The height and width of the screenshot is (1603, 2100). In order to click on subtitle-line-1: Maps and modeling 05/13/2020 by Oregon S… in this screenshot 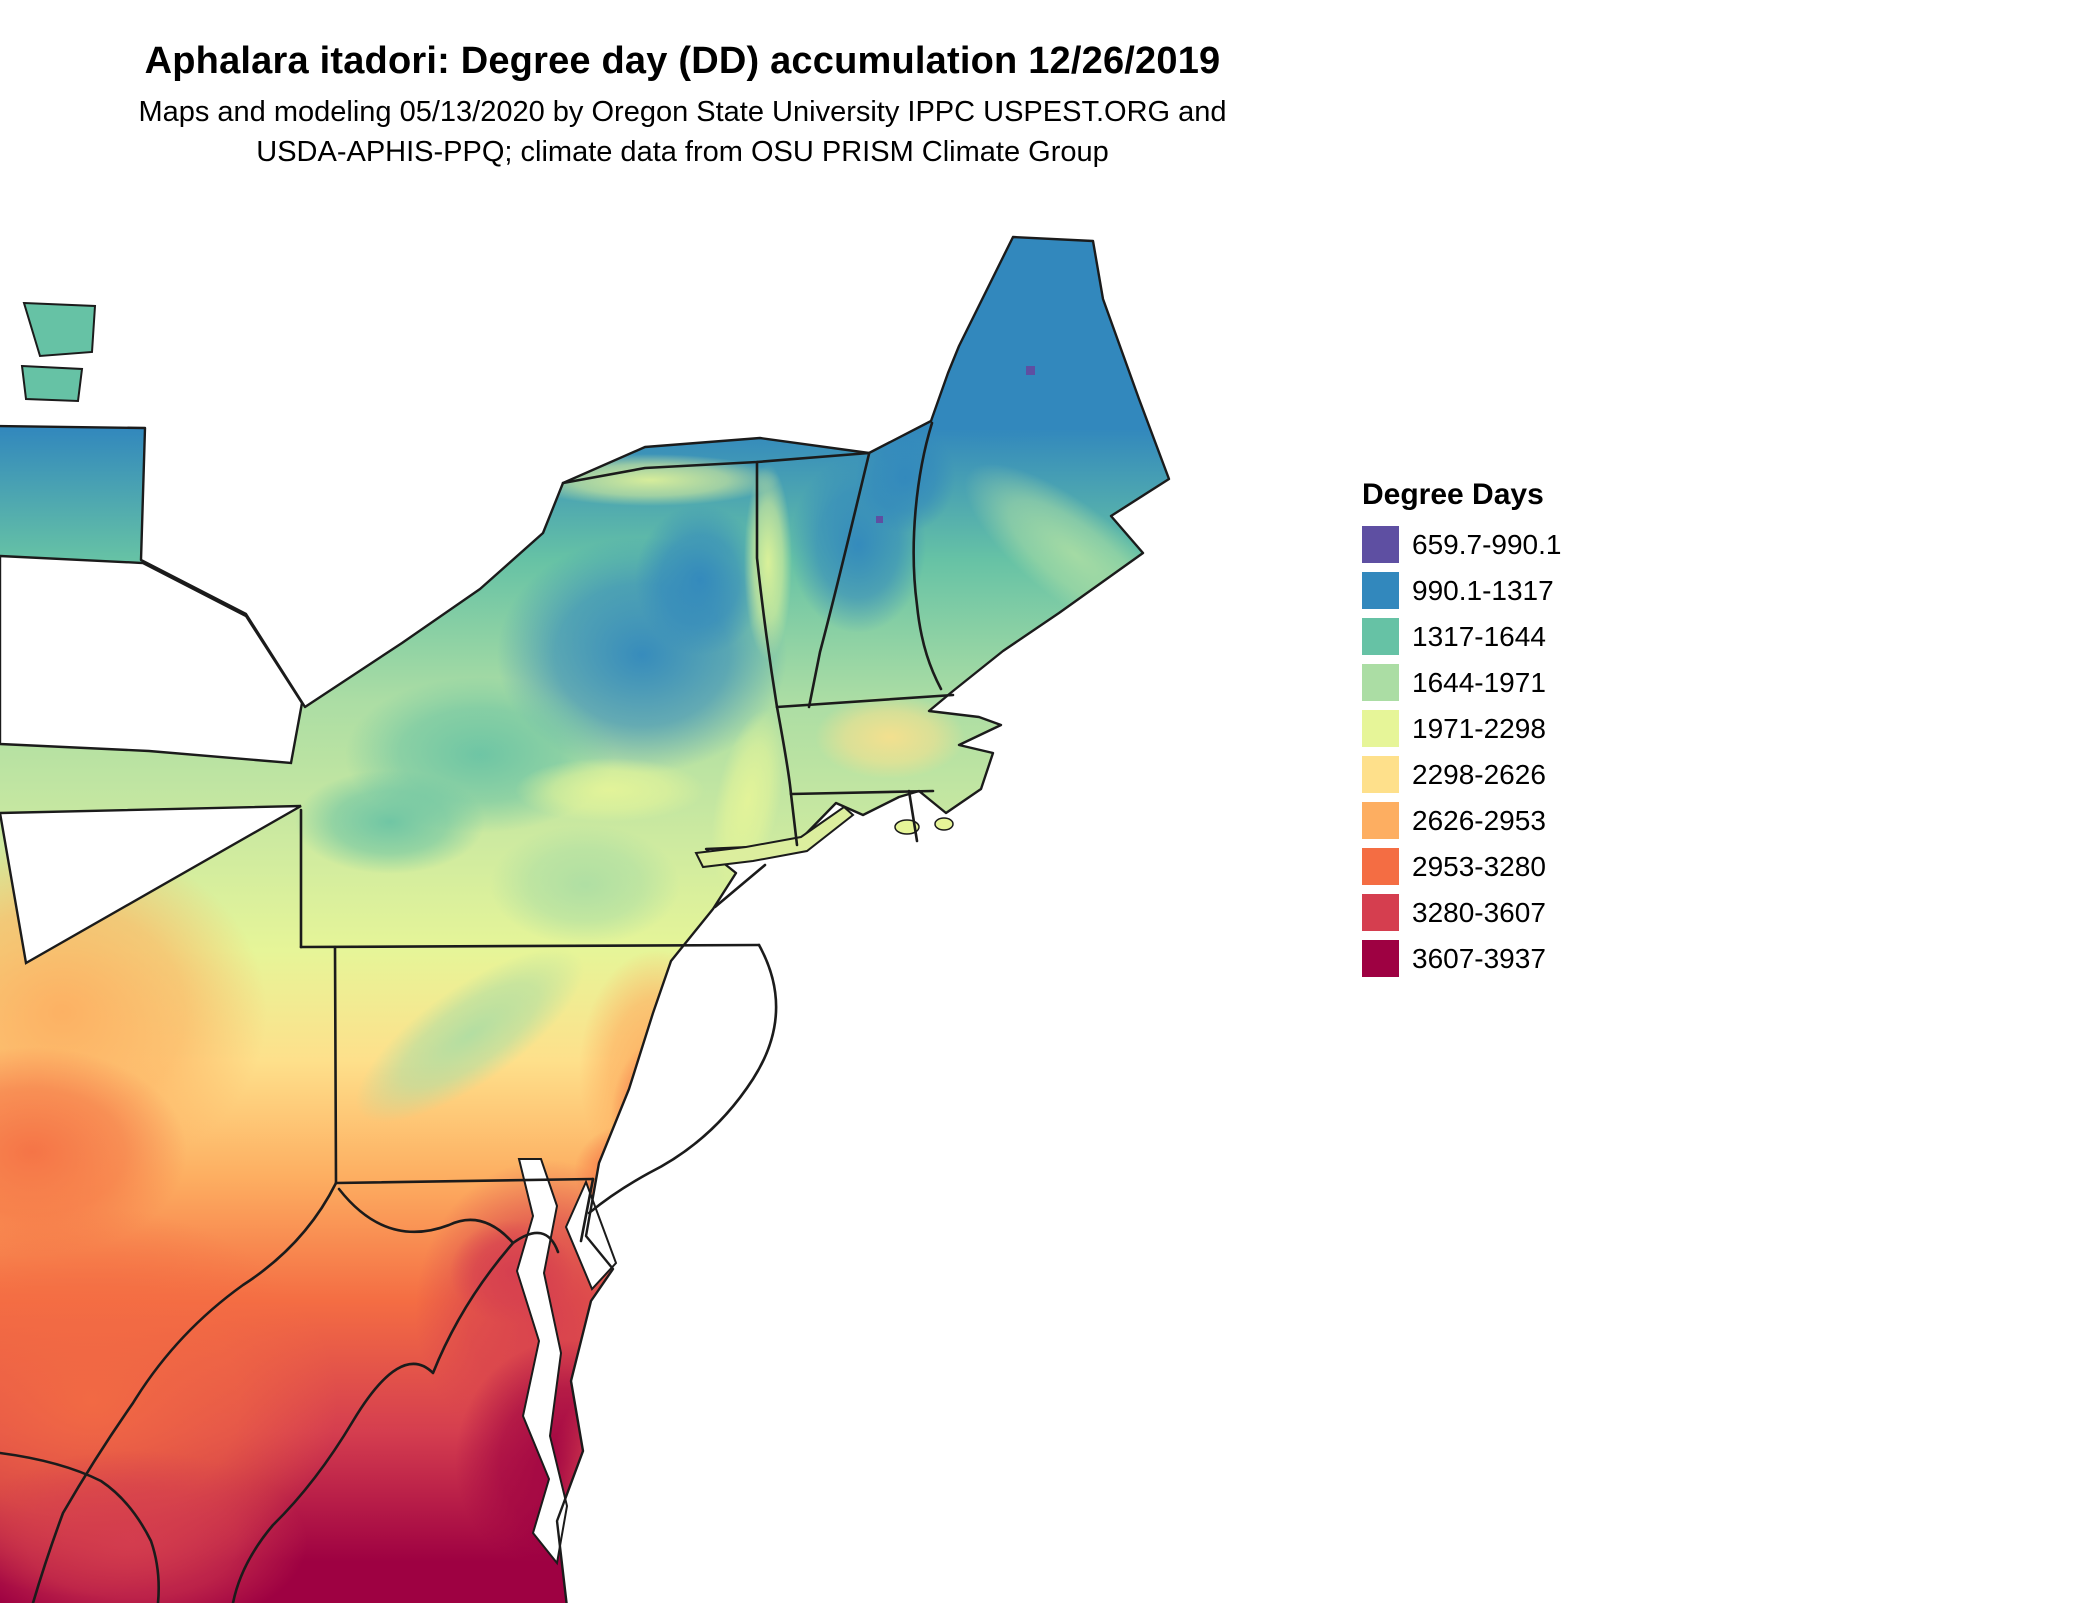, I will do `click(682, 112)`.